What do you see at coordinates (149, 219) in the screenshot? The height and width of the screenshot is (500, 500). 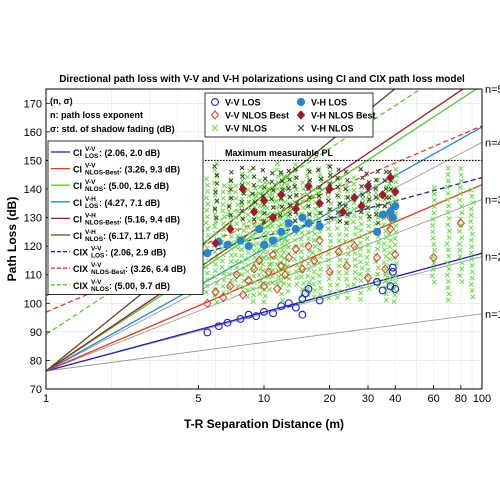 I see `model-legend-value: : (5.16, 9.4 dB)` at bounding box center [149, 219].